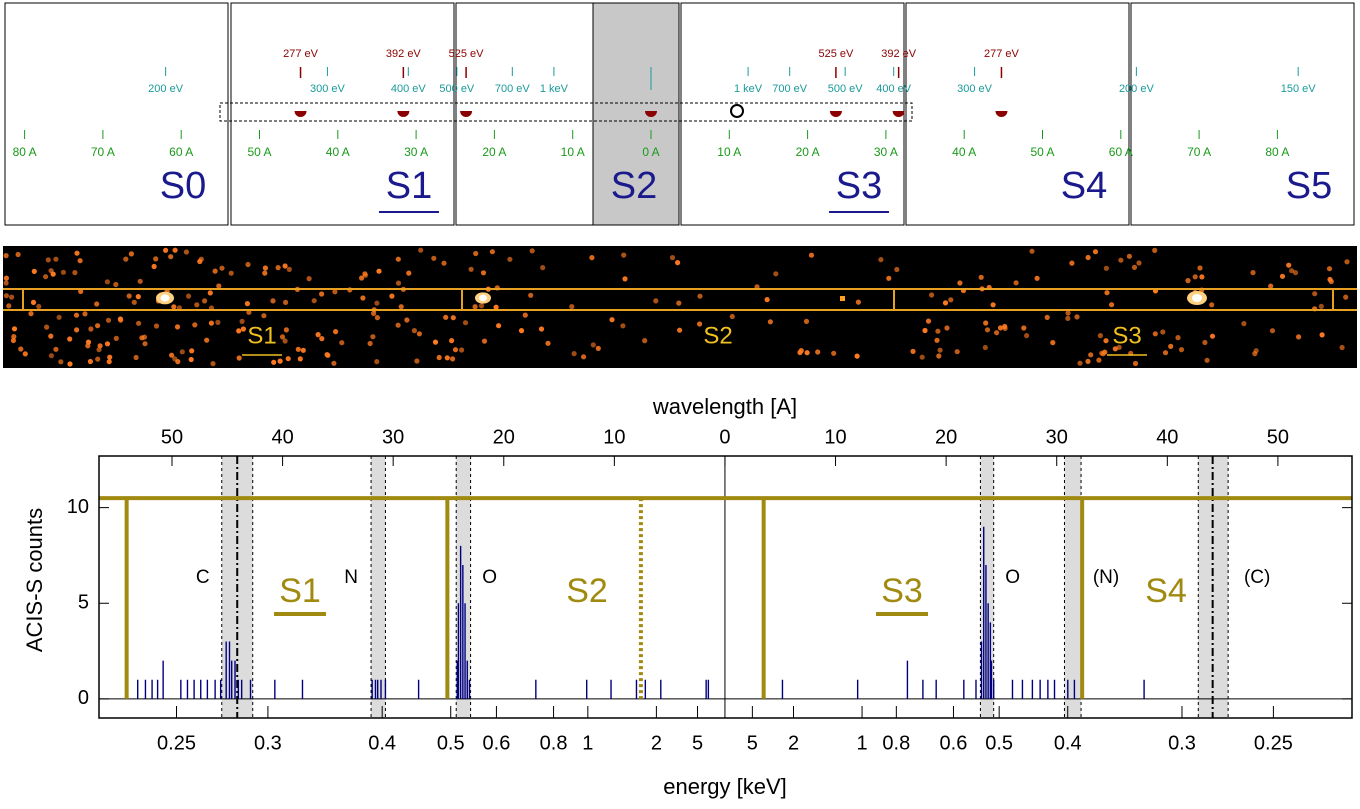 The width and height of the screenshot is (1360, 809). What do you see at coordinates (261, 335) in the screenshot?
I see `image-chip-label: S1` at bounding box center [261, 335].